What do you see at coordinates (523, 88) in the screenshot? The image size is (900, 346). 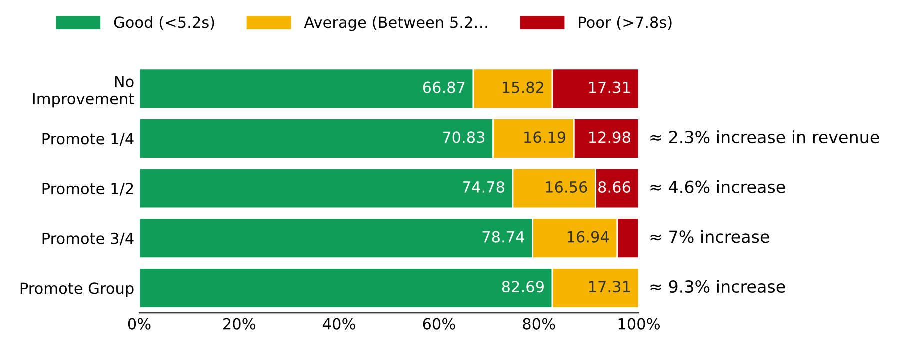 I see `data-label: 15.82` at bounding box center [523, 88].